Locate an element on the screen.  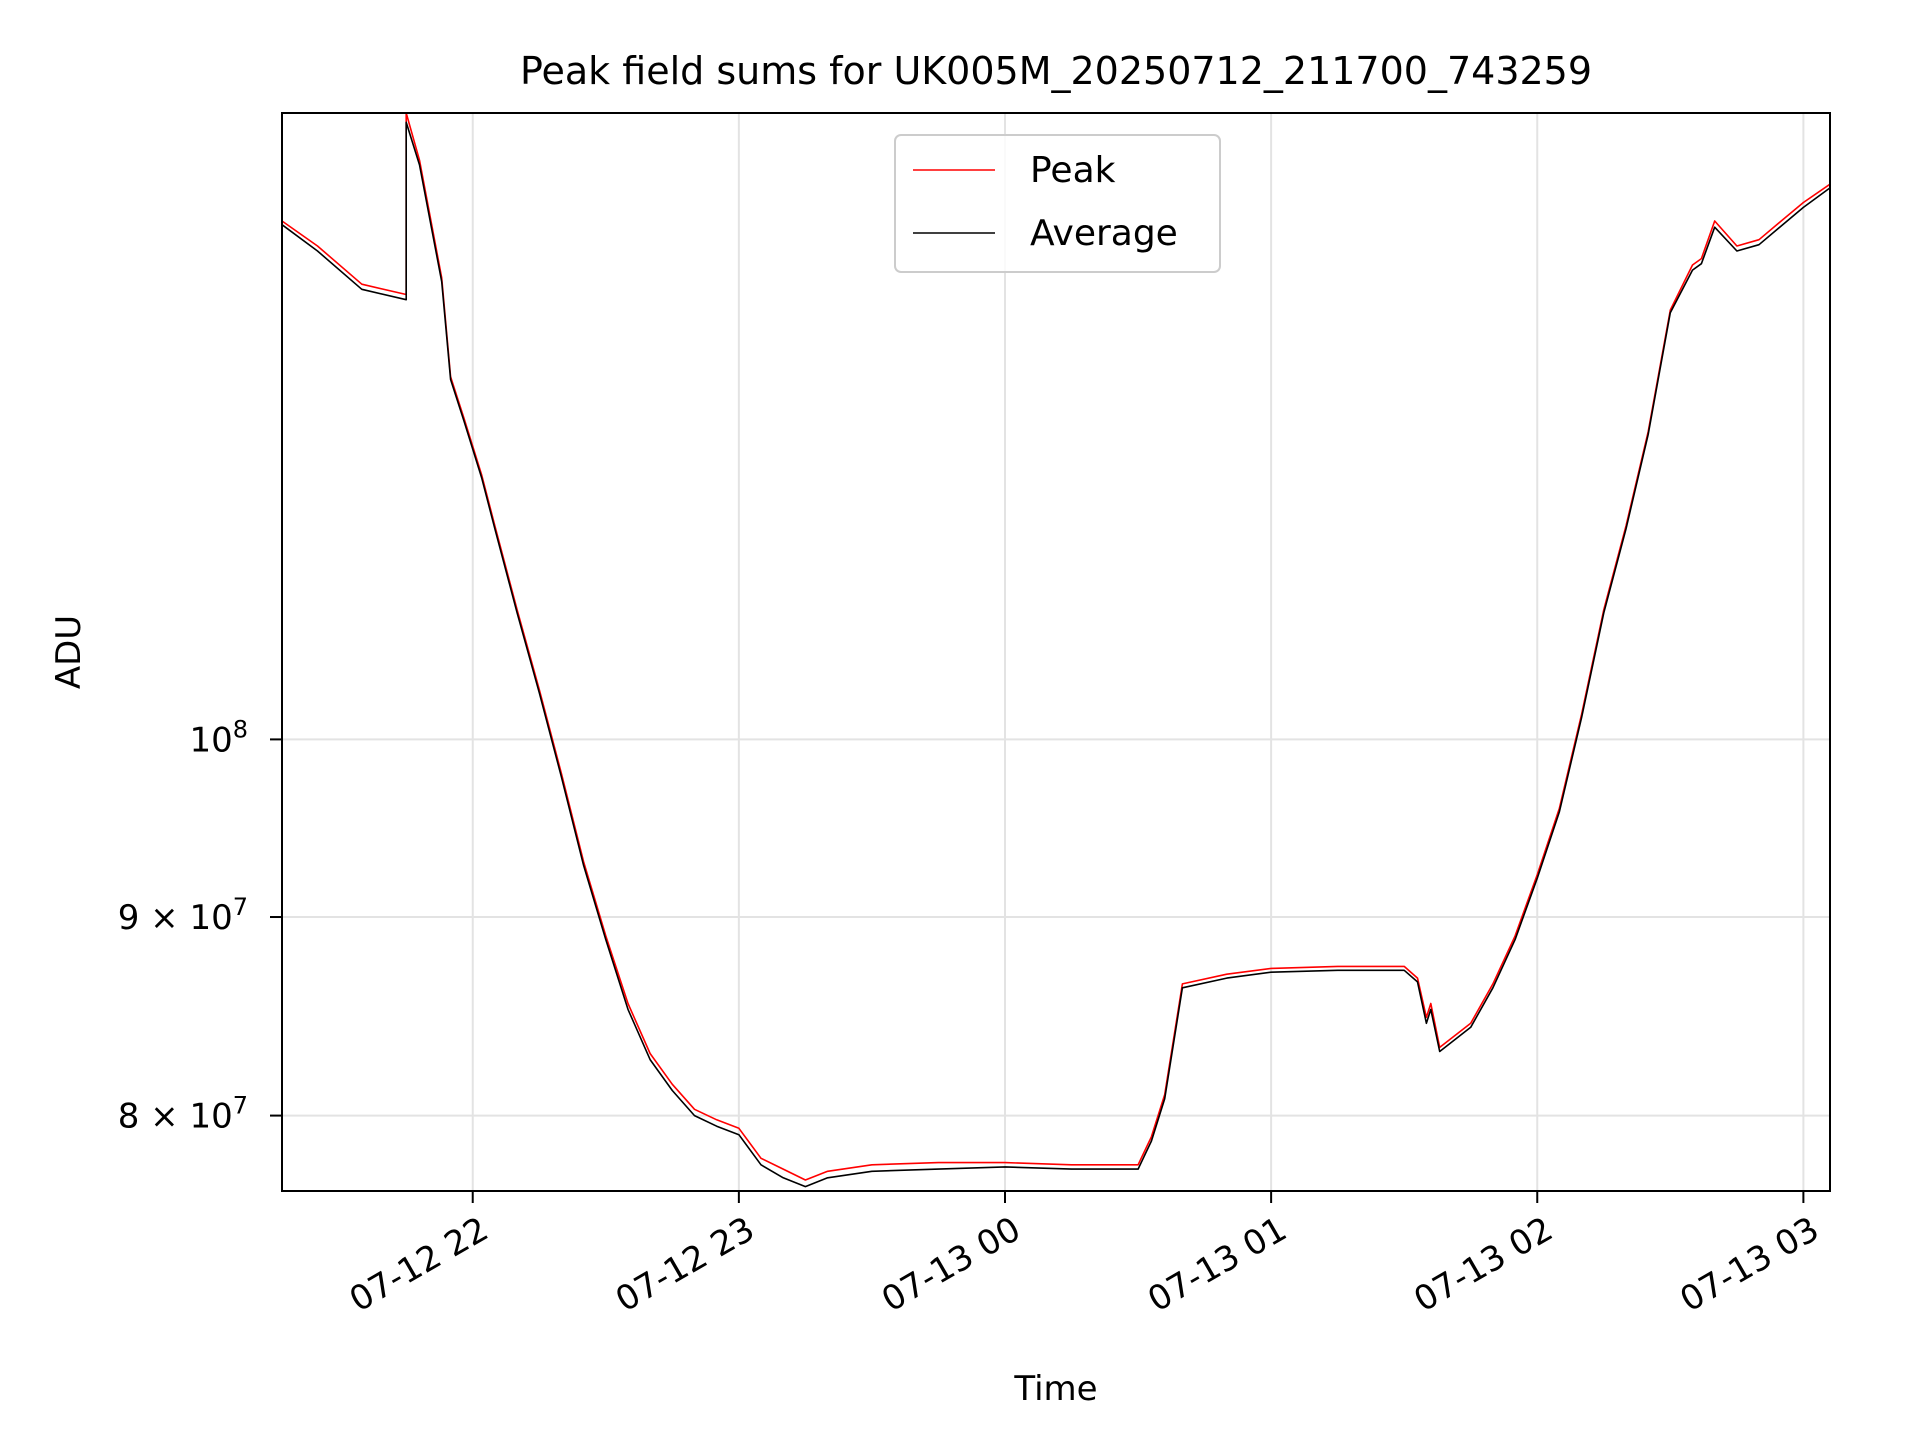
y-tick-label: 108 is located at coordinates (218, 737).